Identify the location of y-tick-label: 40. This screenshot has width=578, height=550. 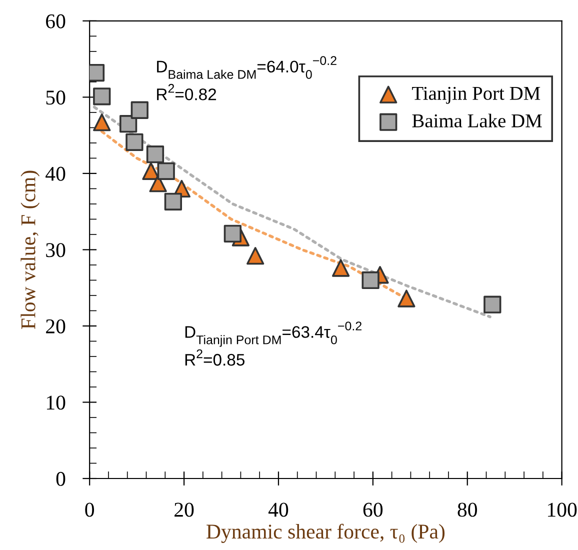
(56, 173).